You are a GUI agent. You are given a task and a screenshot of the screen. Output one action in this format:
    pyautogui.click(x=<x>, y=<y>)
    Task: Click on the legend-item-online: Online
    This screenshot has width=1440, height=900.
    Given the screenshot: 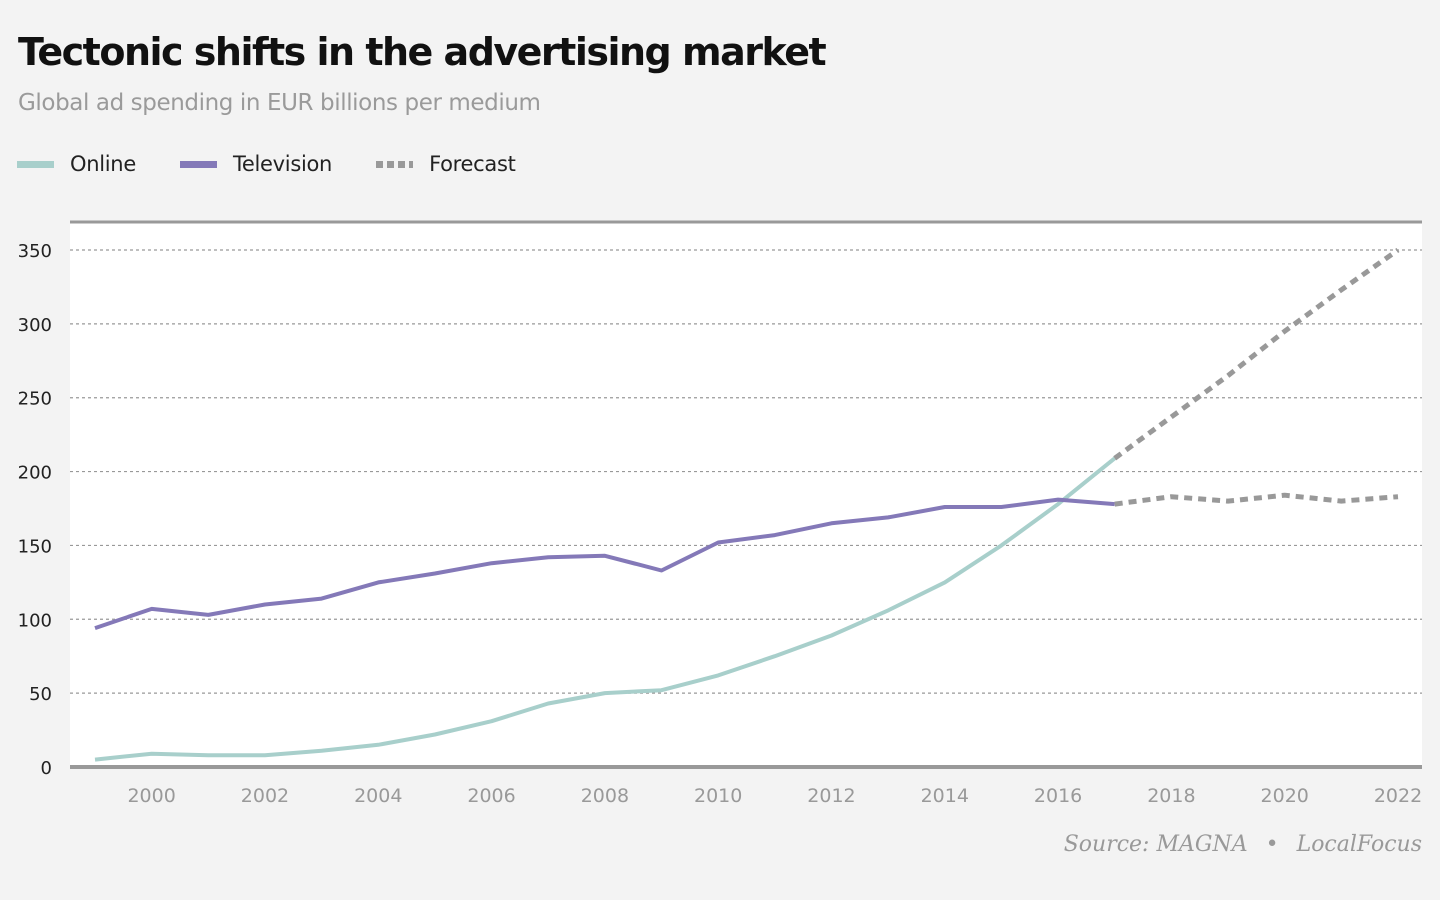 What is the action you would take?
    pyautogui.click(x=76, y=164)
    